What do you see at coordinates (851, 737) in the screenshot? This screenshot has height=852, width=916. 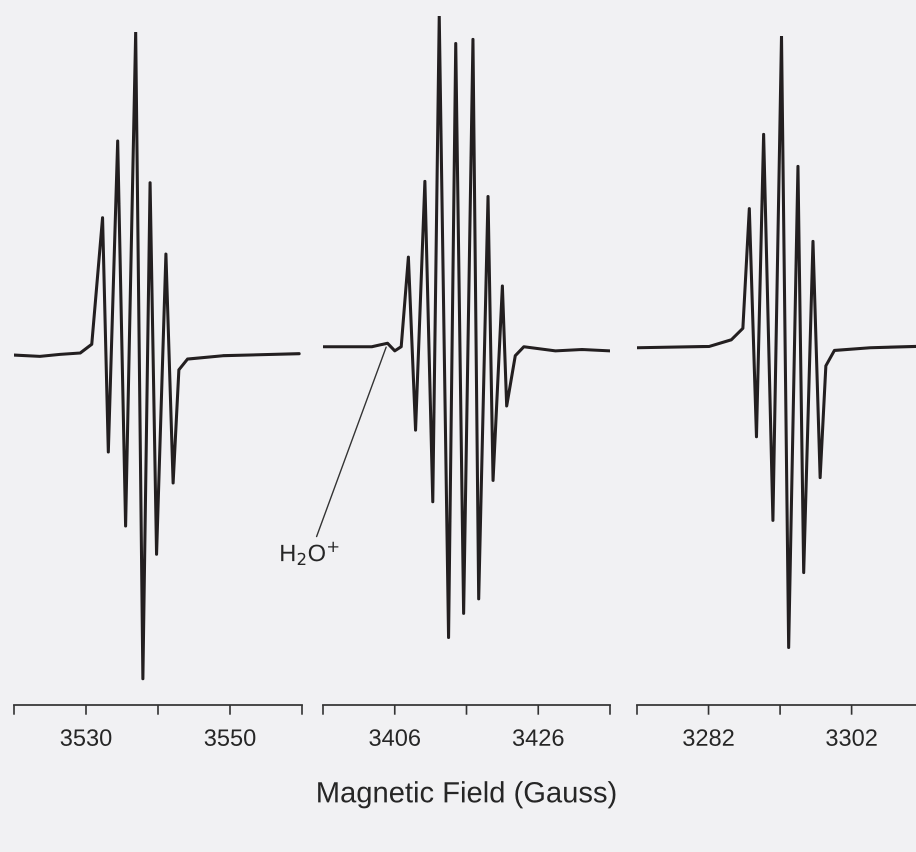 I see `x-tick-label: 3302` at bounding box center [851, 737].